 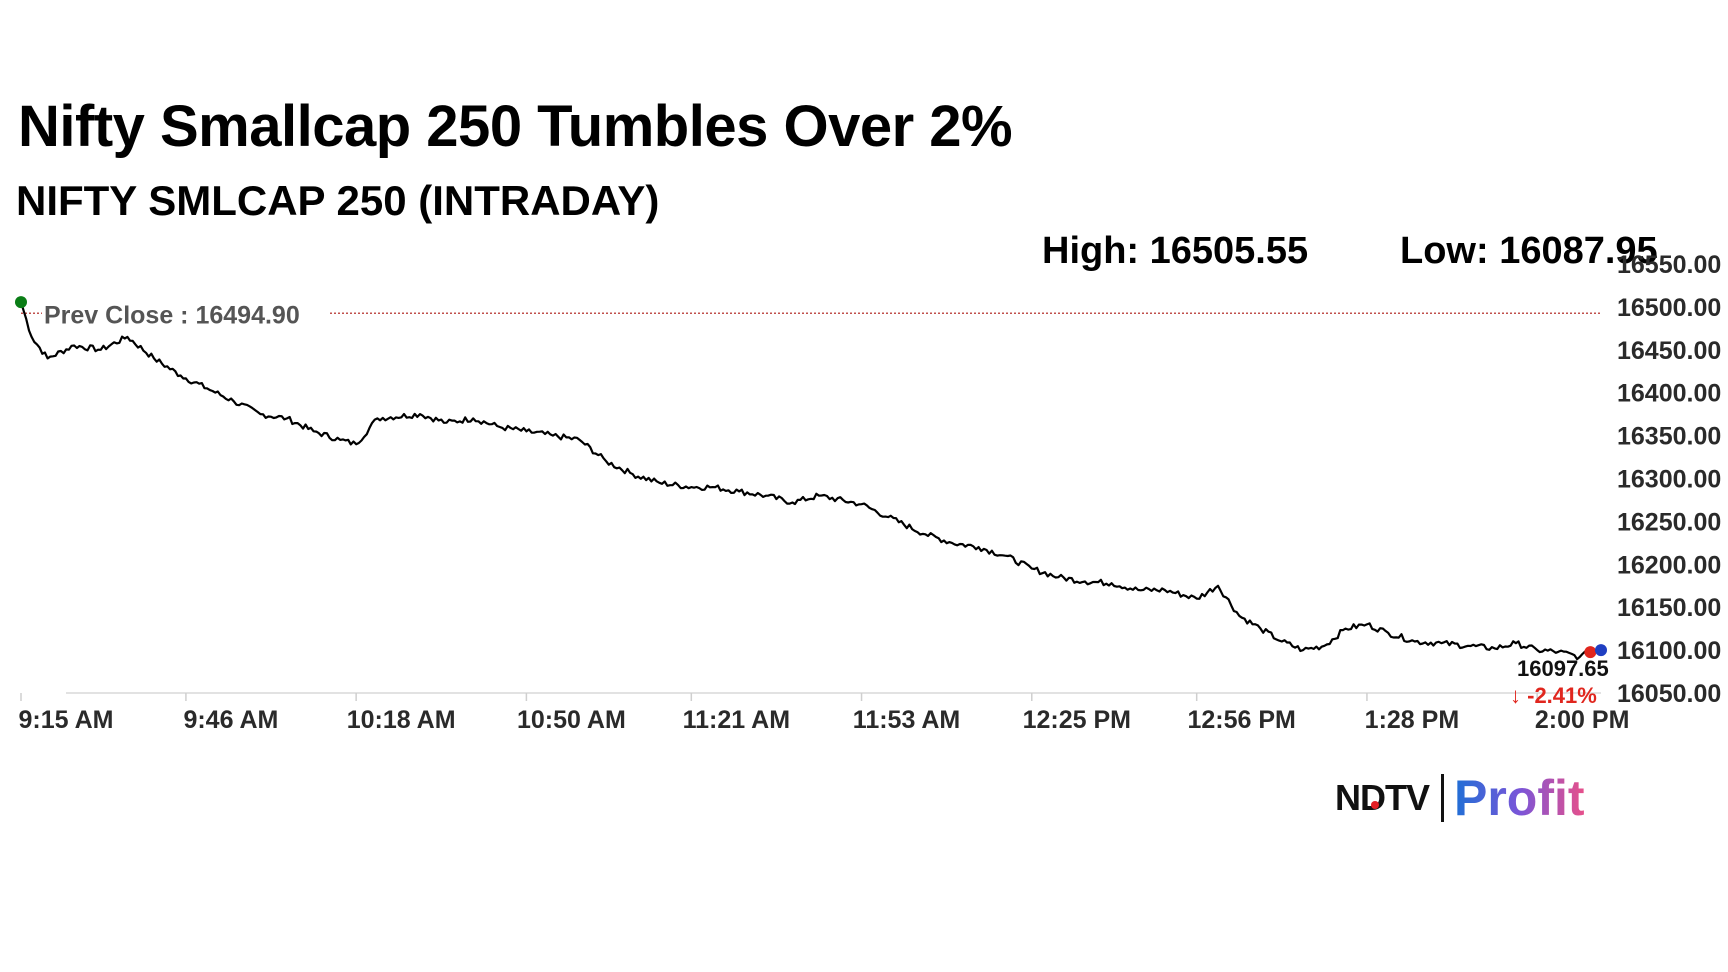 What do you see at coordinates (1669, 265) in the screenshot?
I see `y-tick-label: 16550.00` at bounding box center [1669, 265].